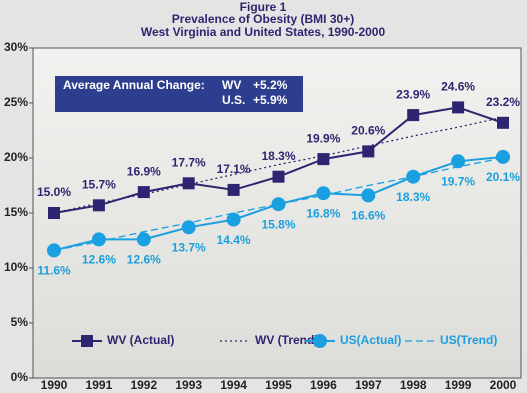 Image resolution: width=527 pixels, height=393 pixels. I want to click on x-tick-label: 1996, so click(323, 385).